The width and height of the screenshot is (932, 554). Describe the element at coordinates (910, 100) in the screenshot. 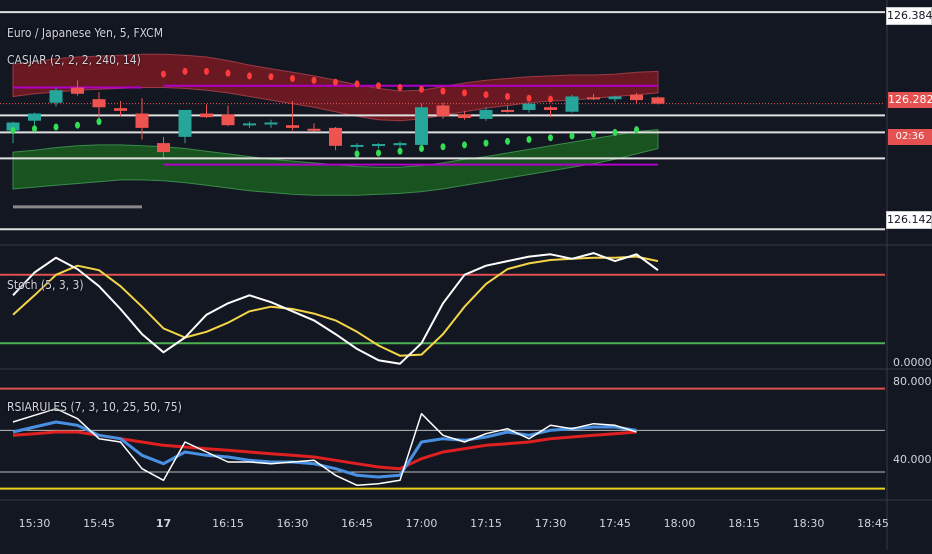

I see `last-price-label: 126.282` at that location.